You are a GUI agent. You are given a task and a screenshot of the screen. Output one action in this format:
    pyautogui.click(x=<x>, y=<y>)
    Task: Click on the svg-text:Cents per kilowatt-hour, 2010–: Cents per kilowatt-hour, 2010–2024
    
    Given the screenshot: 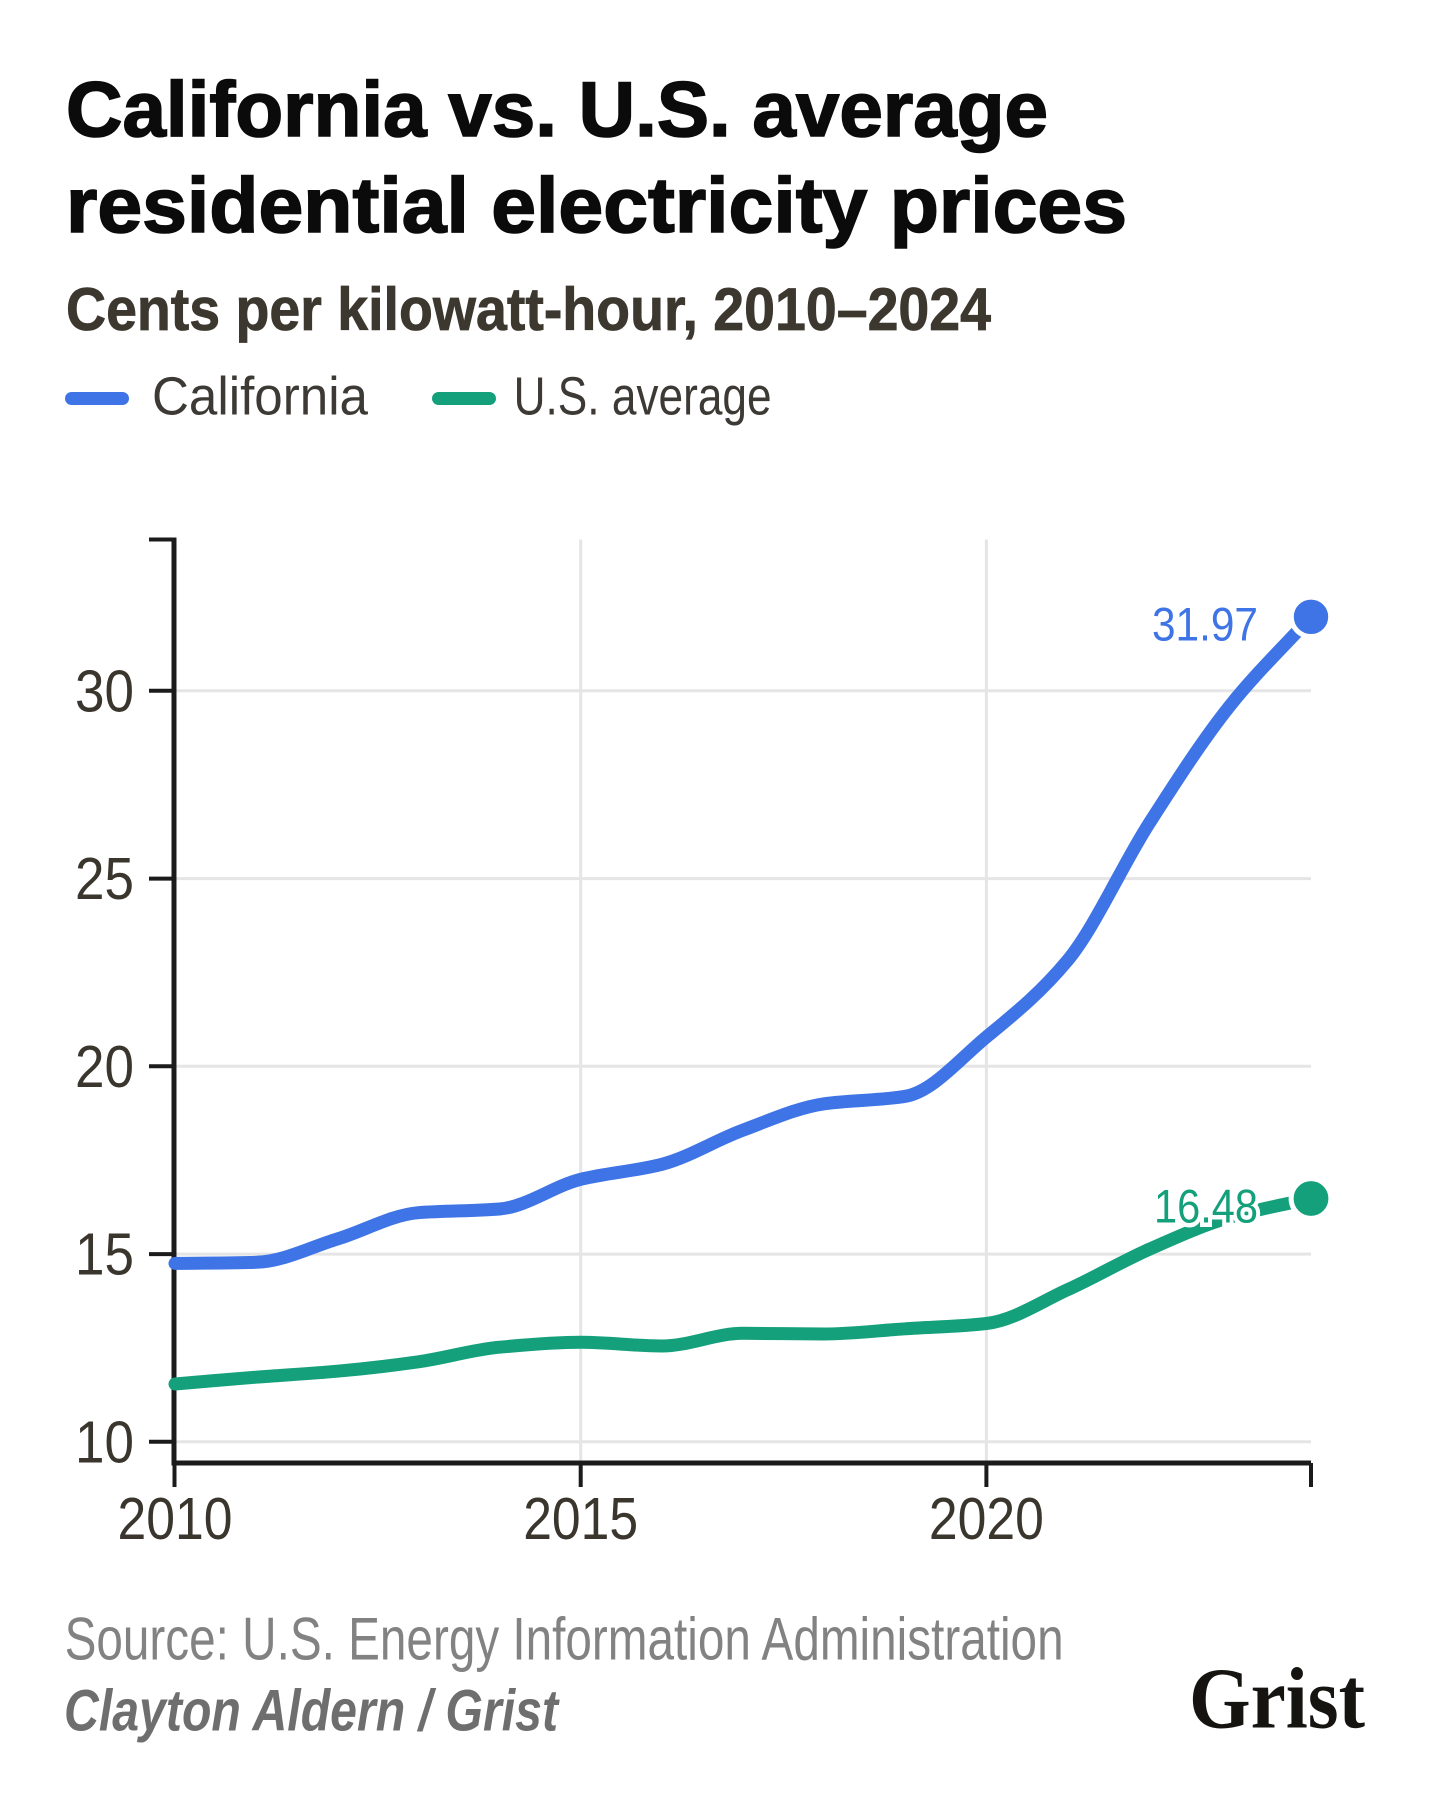 What is the action you would take?
    pyautogui.click(x=529, y=309)
    